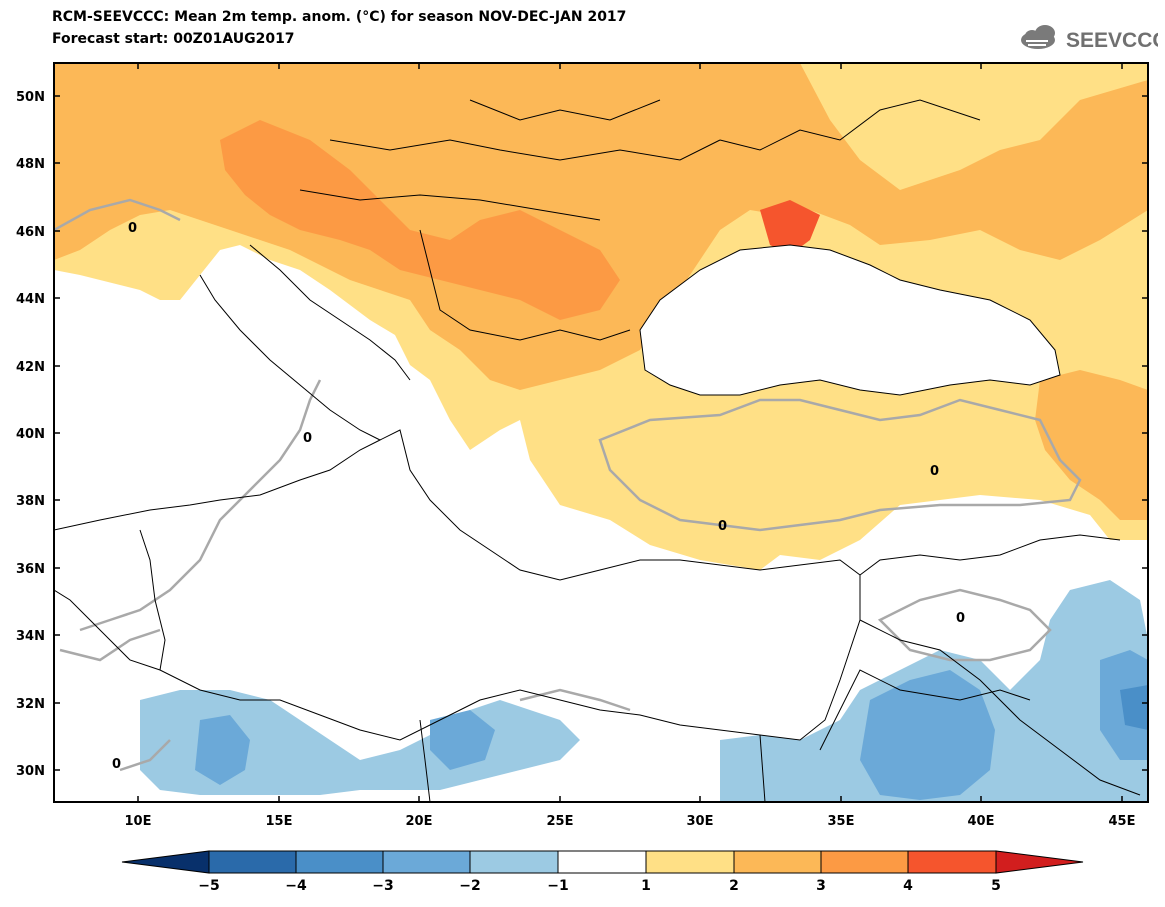 This screenshot has height=907, width=1165. I want to click on lon-label: 30E, so click(700, 821).